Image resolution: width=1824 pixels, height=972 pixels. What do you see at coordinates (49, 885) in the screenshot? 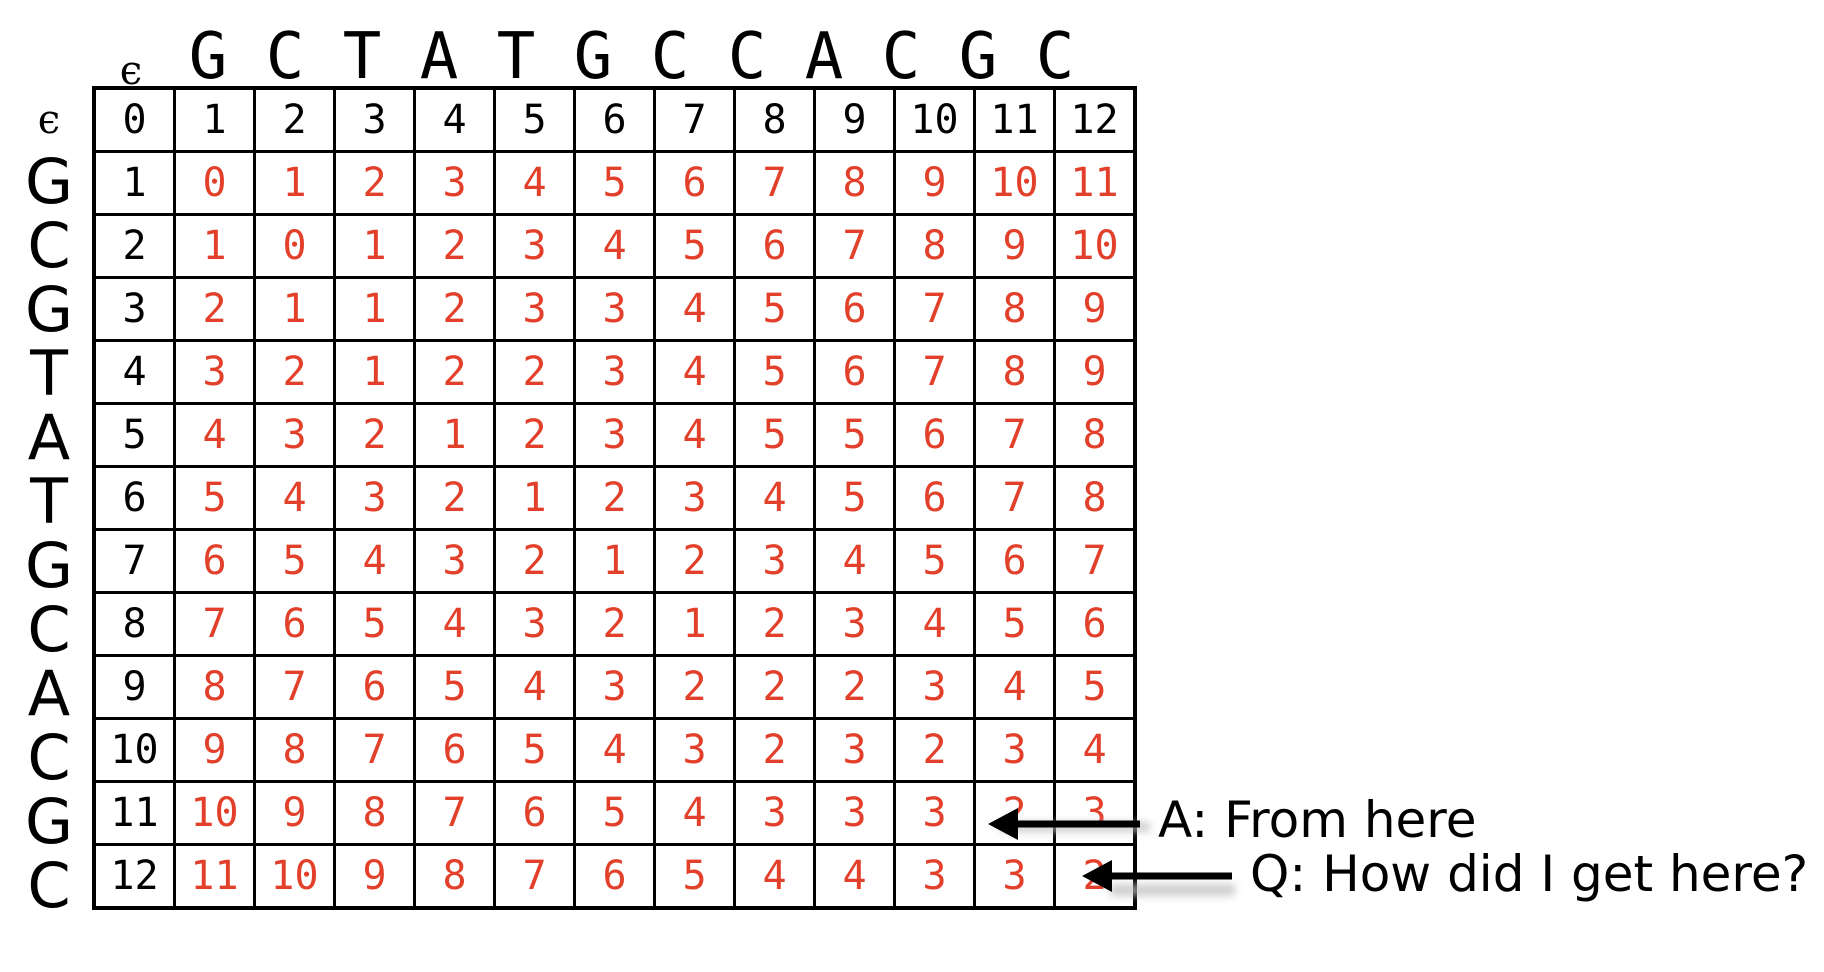
I see `row-header-c: C` at bounding box center [49, 885].